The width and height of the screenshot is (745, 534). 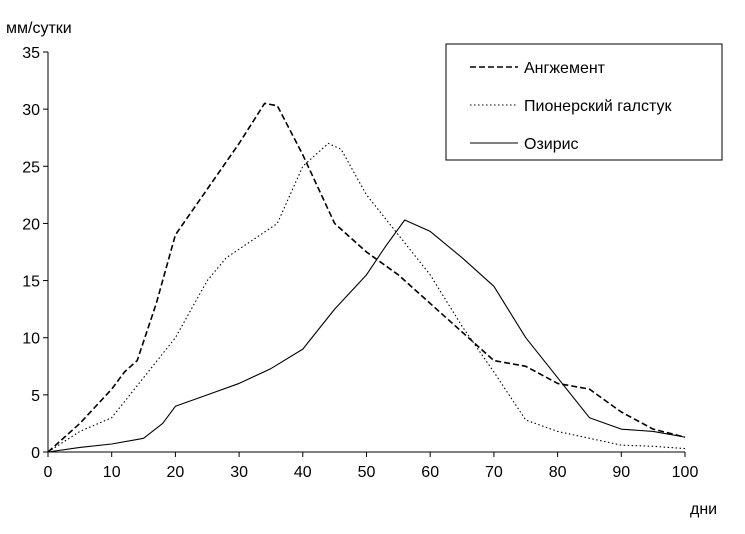 I want to click on y-axis-label: мм/сутки, so click(x=39, y=28).